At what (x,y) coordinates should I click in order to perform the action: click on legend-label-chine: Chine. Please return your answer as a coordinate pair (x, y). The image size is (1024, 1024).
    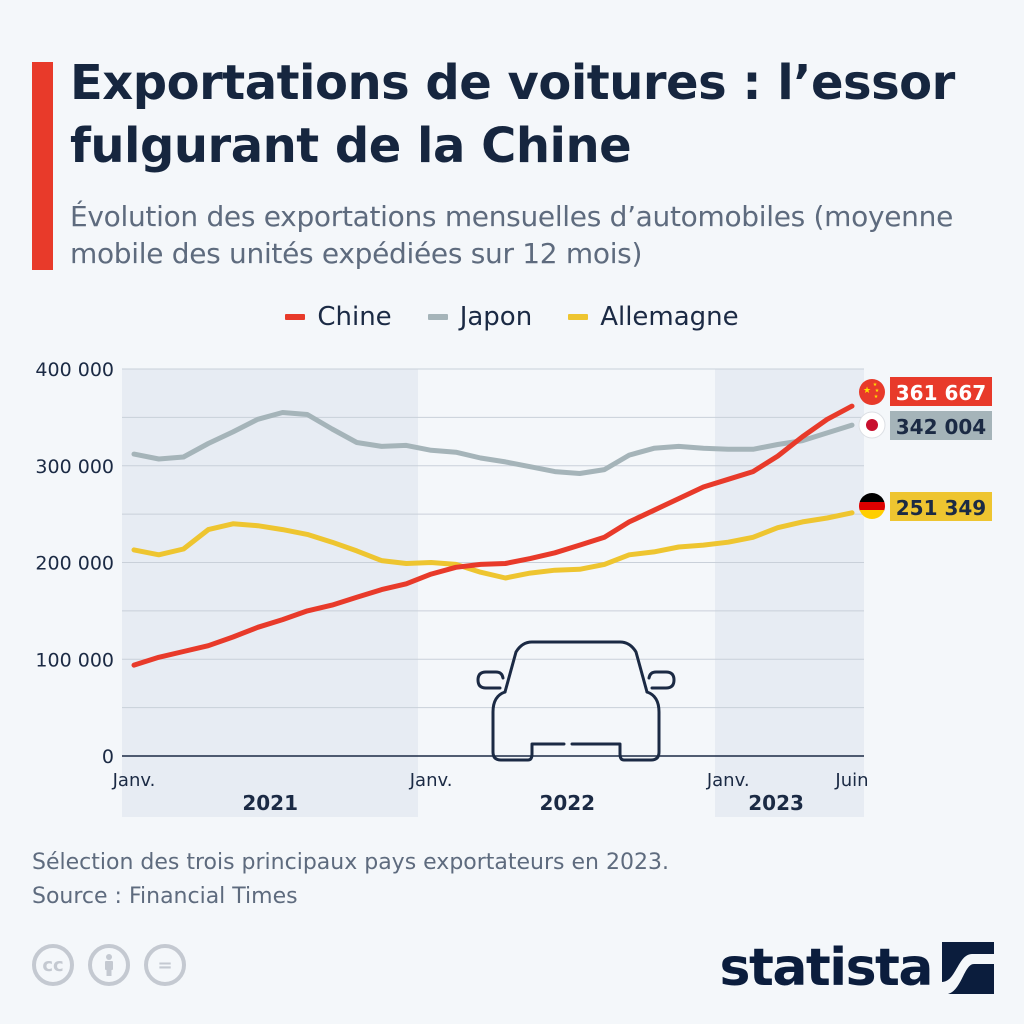
    Looking at the image, I should click on (354, 317).